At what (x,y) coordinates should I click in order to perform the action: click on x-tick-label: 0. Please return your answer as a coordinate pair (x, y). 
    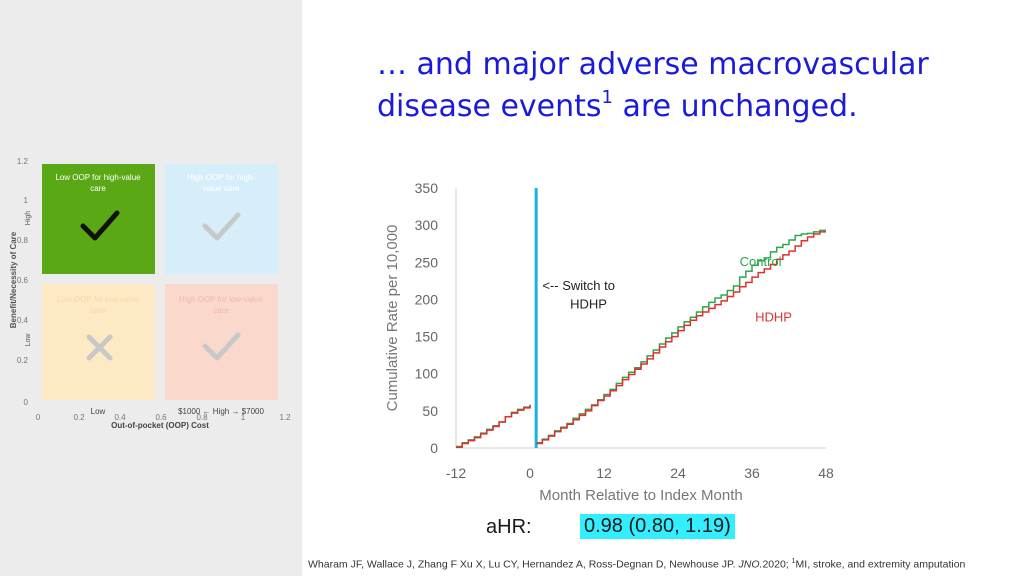
    Looking at the image, I should click on (530, 473).